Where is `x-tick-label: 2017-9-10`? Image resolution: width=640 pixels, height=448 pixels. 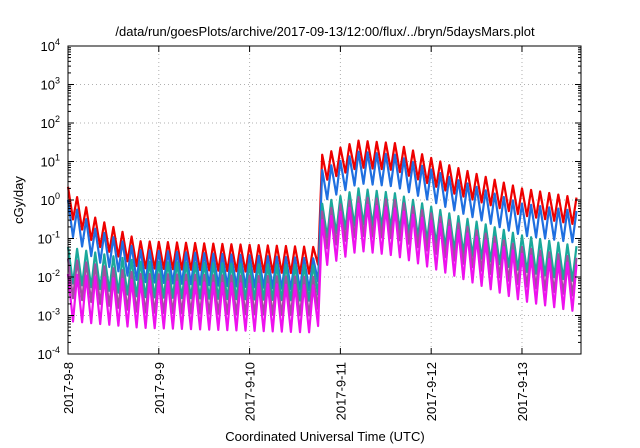 x-tick-label: 2017-9-10 is located at coordinates (250, 391).